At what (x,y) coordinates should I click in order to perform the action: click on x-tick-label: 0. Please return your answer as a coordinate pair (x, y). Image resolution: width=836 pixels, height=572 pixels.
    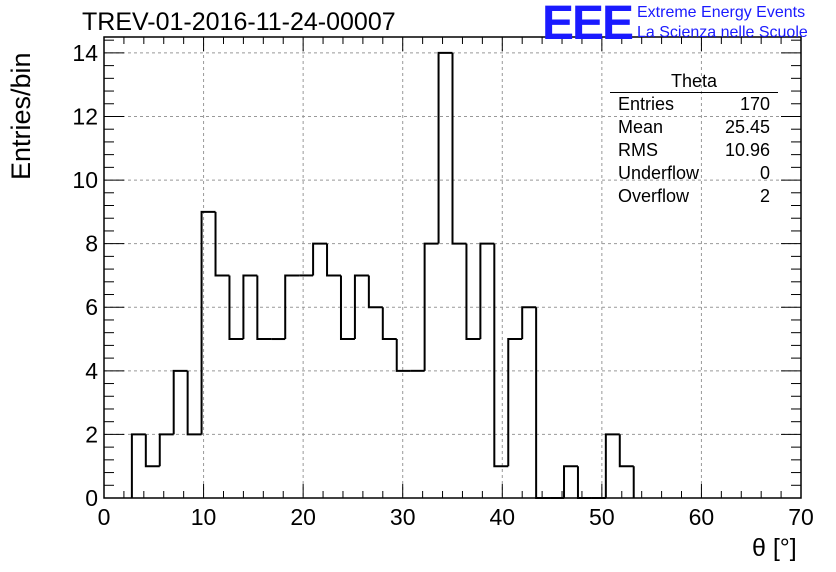
    Looking at the image, I should click on (104, 517).